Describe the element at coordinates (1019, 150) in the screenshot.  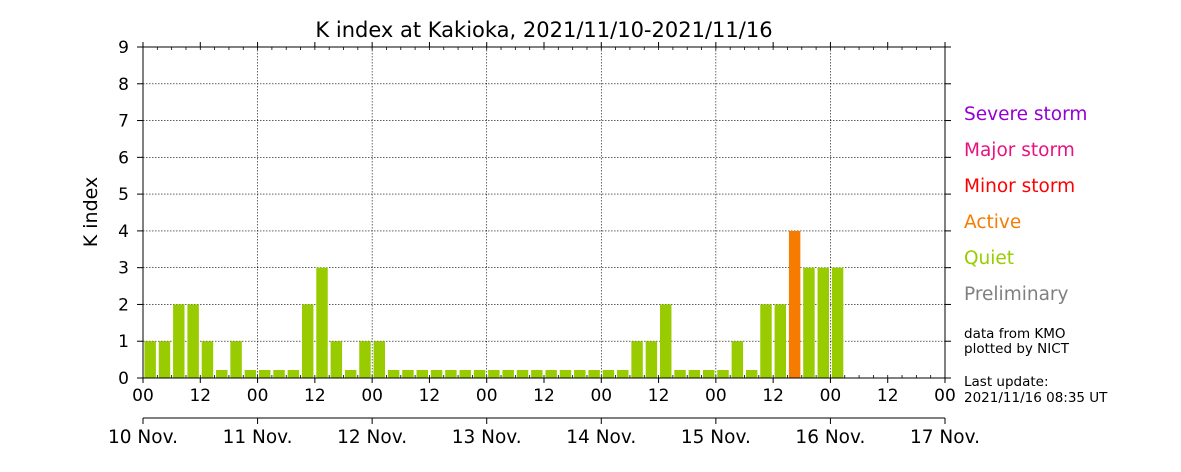
I see `legend-major-storm: Major storm` at that location.